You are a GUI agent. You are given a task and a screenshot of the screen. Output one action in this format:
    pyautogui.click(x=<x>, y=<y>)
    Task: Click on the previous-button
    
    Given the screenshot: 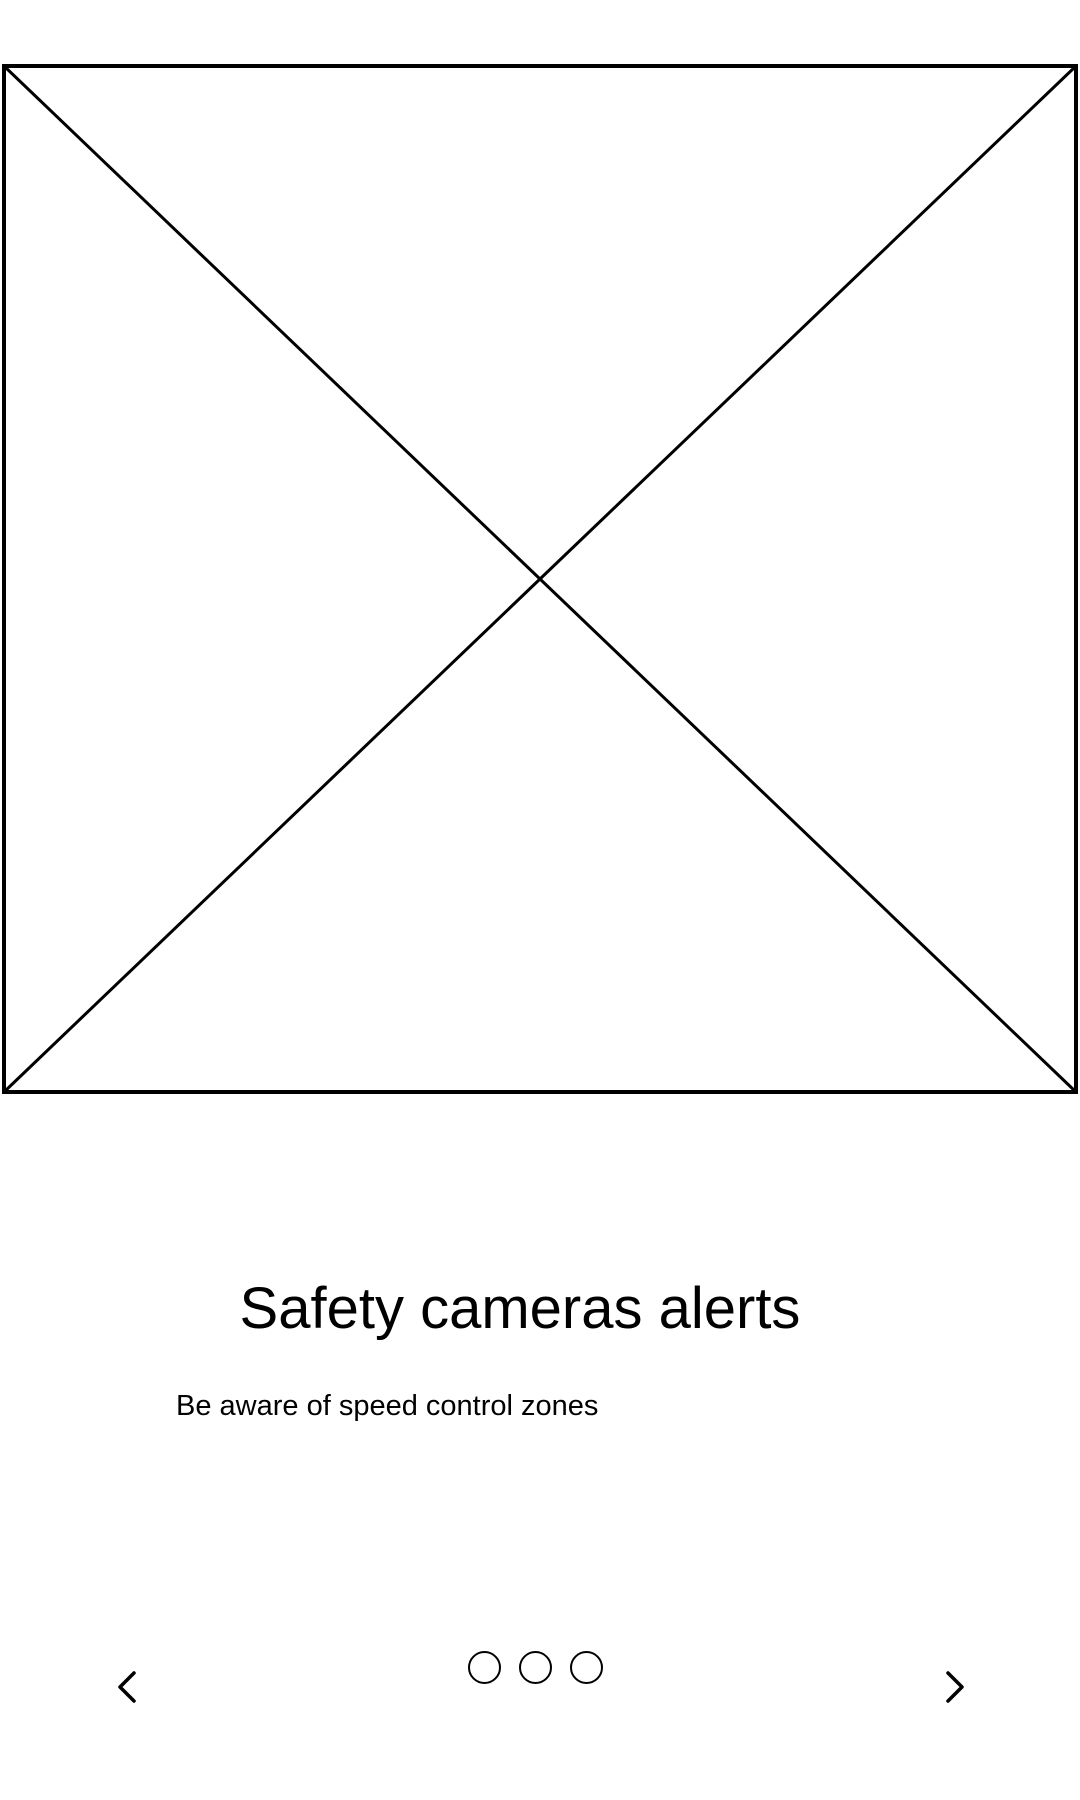 What is the action you would take?
    pyautogui.click(x=128, y=1687)
    